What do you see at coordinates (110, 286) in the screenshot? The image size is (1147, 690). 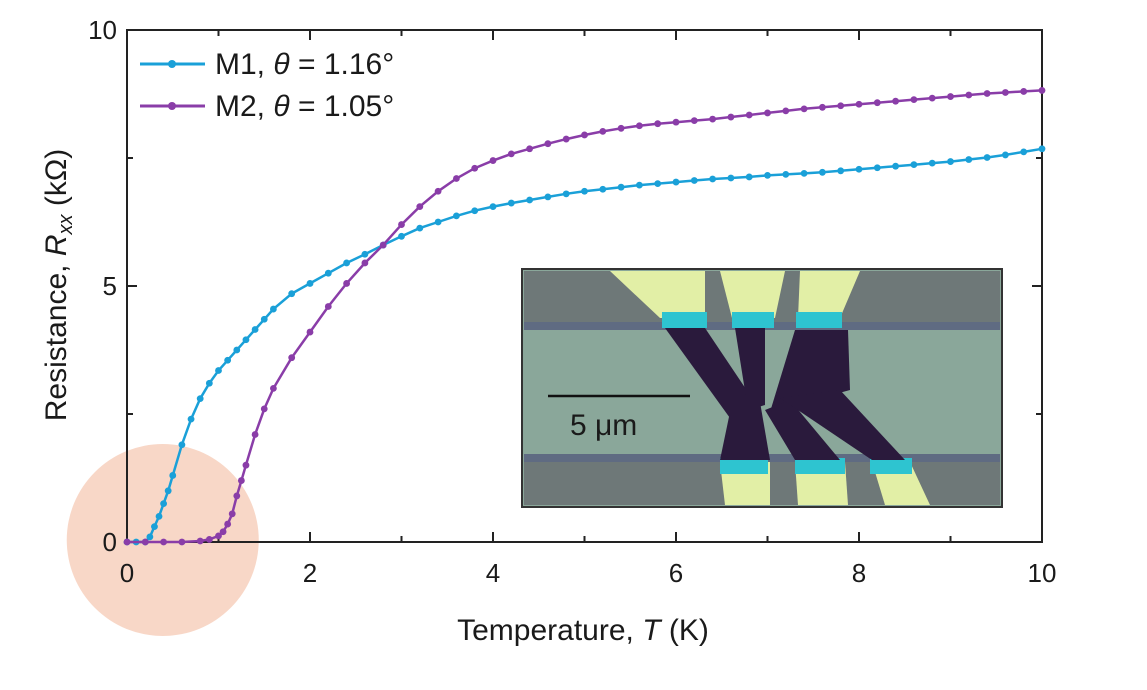 I see `y-tick-label: 5` at bounding box center [110, 286].